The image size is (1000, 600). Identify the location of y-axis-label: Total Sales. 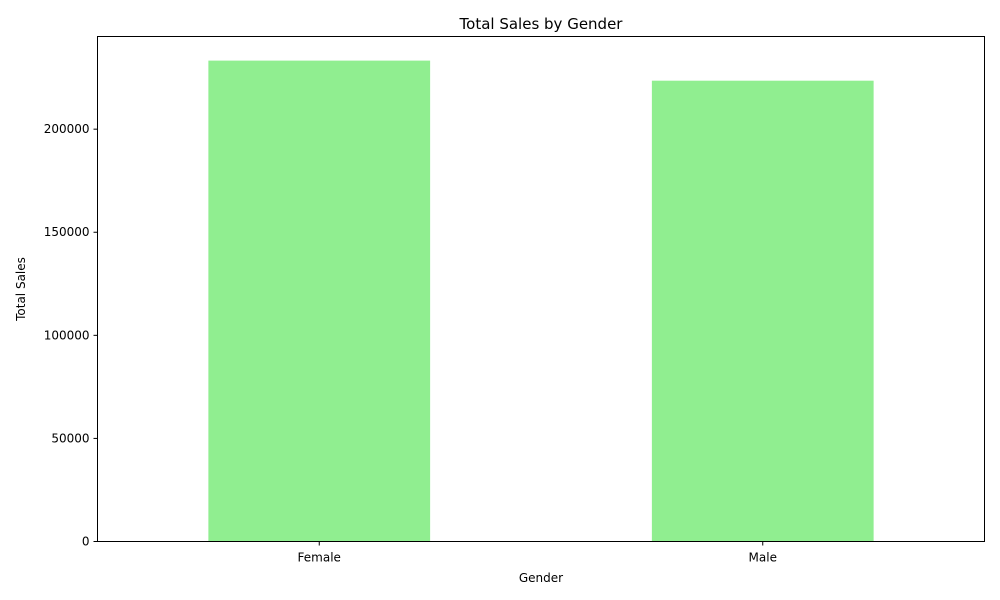
(21, 289).